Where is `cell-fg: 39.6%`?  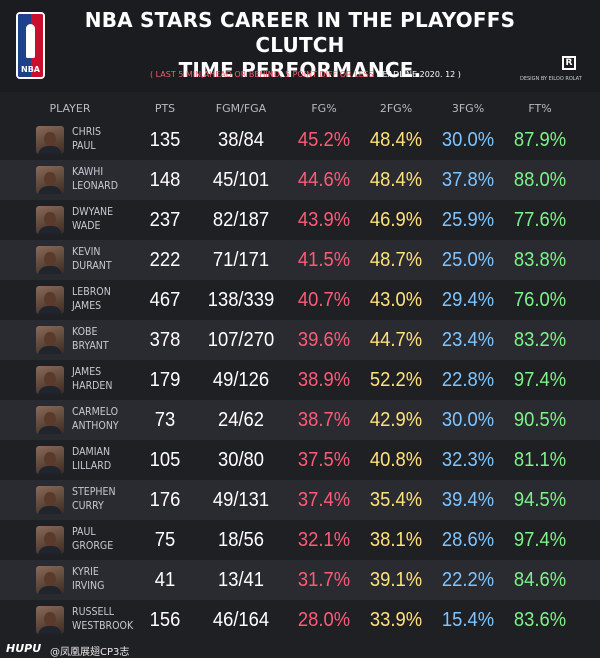
cell-fg: 39.6% is located at coordinates (324, 340).